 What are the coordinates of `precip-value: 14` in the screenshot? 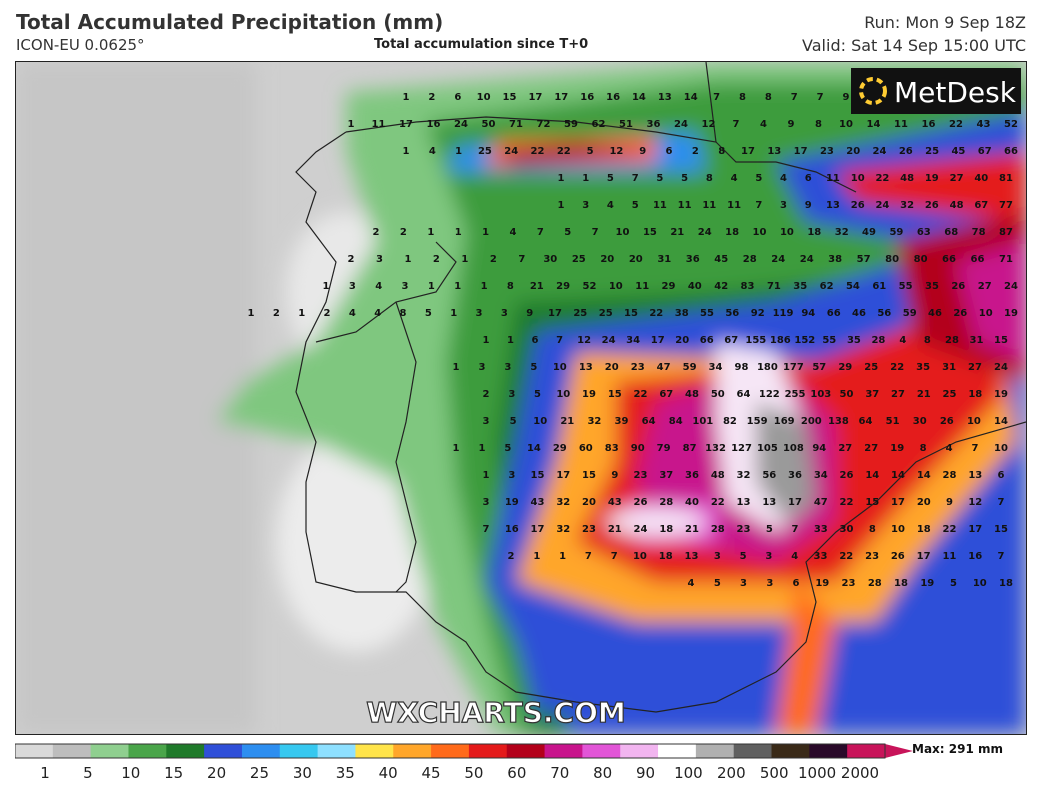 It's located at (874, 124).